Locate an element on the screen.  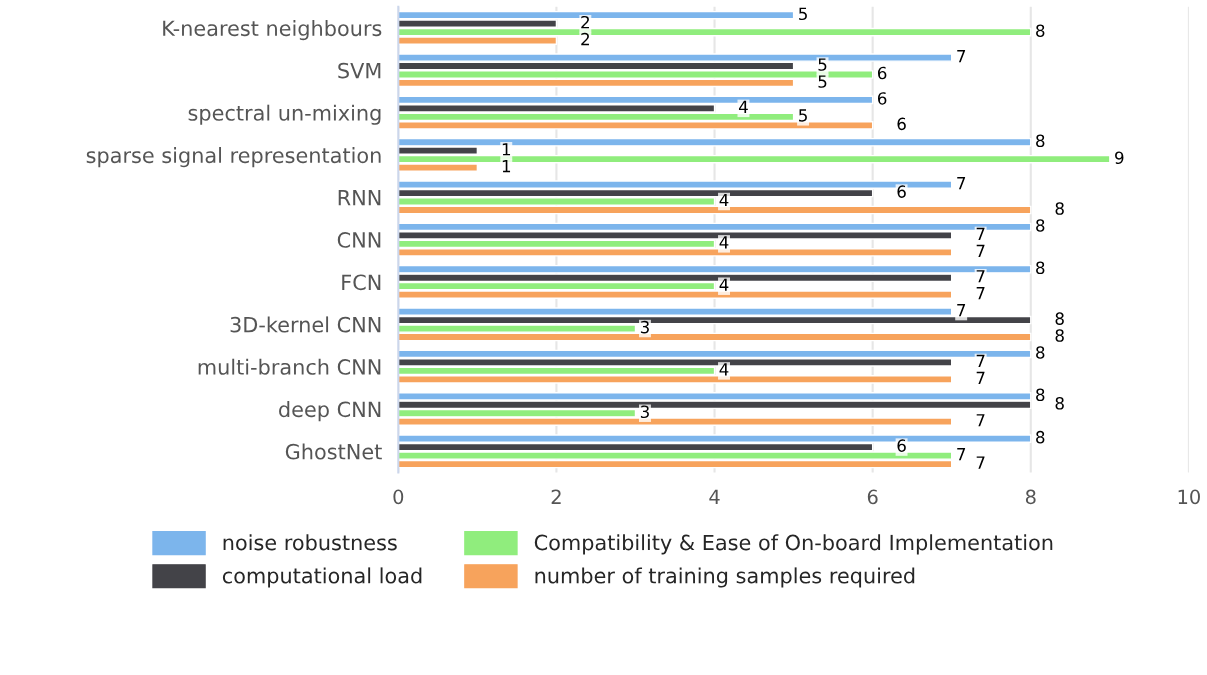
x-tick-label: 2 is located at coordinates (556, 496).